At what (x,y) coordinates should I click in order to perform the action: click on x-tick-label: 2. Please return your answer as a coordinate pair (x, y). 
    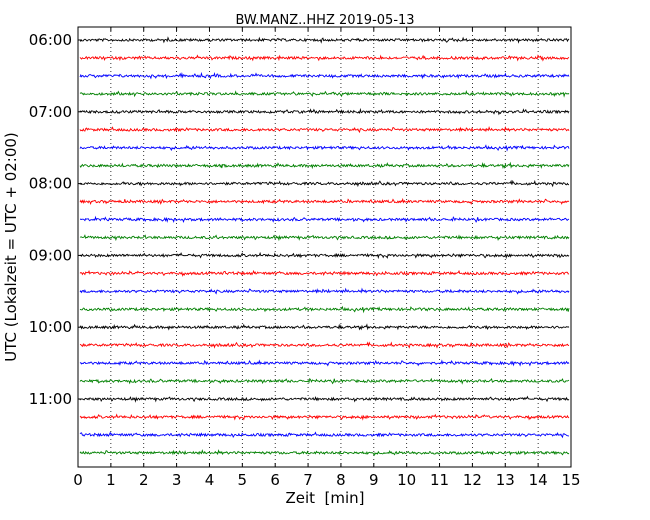
    Looking at the image, I should click on (144, 480).